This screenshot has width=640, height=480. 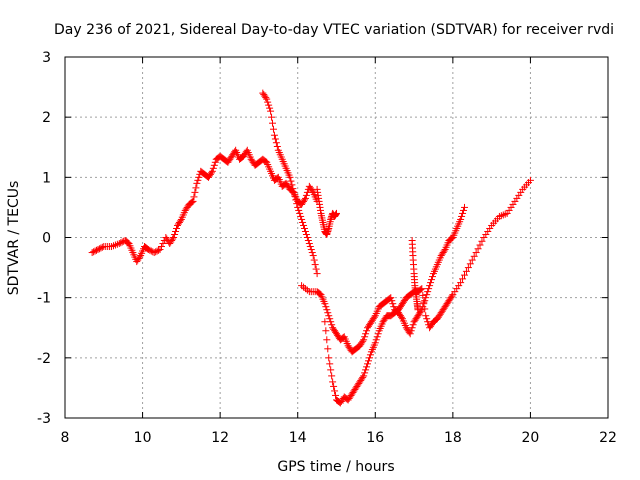 I want to click on x-tick-label: 8, so click(x=65, y=438).